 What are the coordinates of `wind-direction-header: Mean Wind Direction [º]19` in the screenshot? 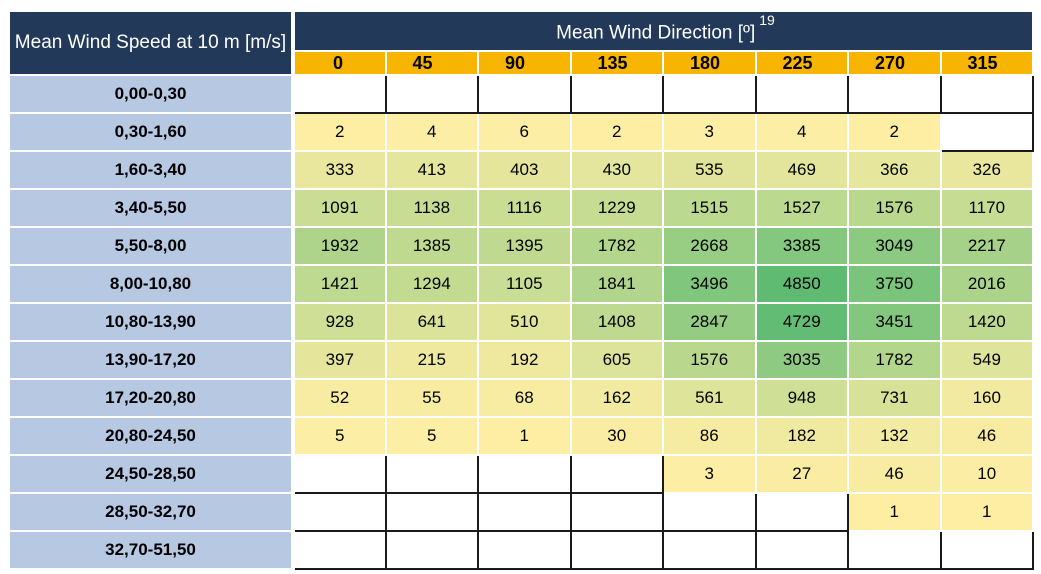 It's located at (663, 31).